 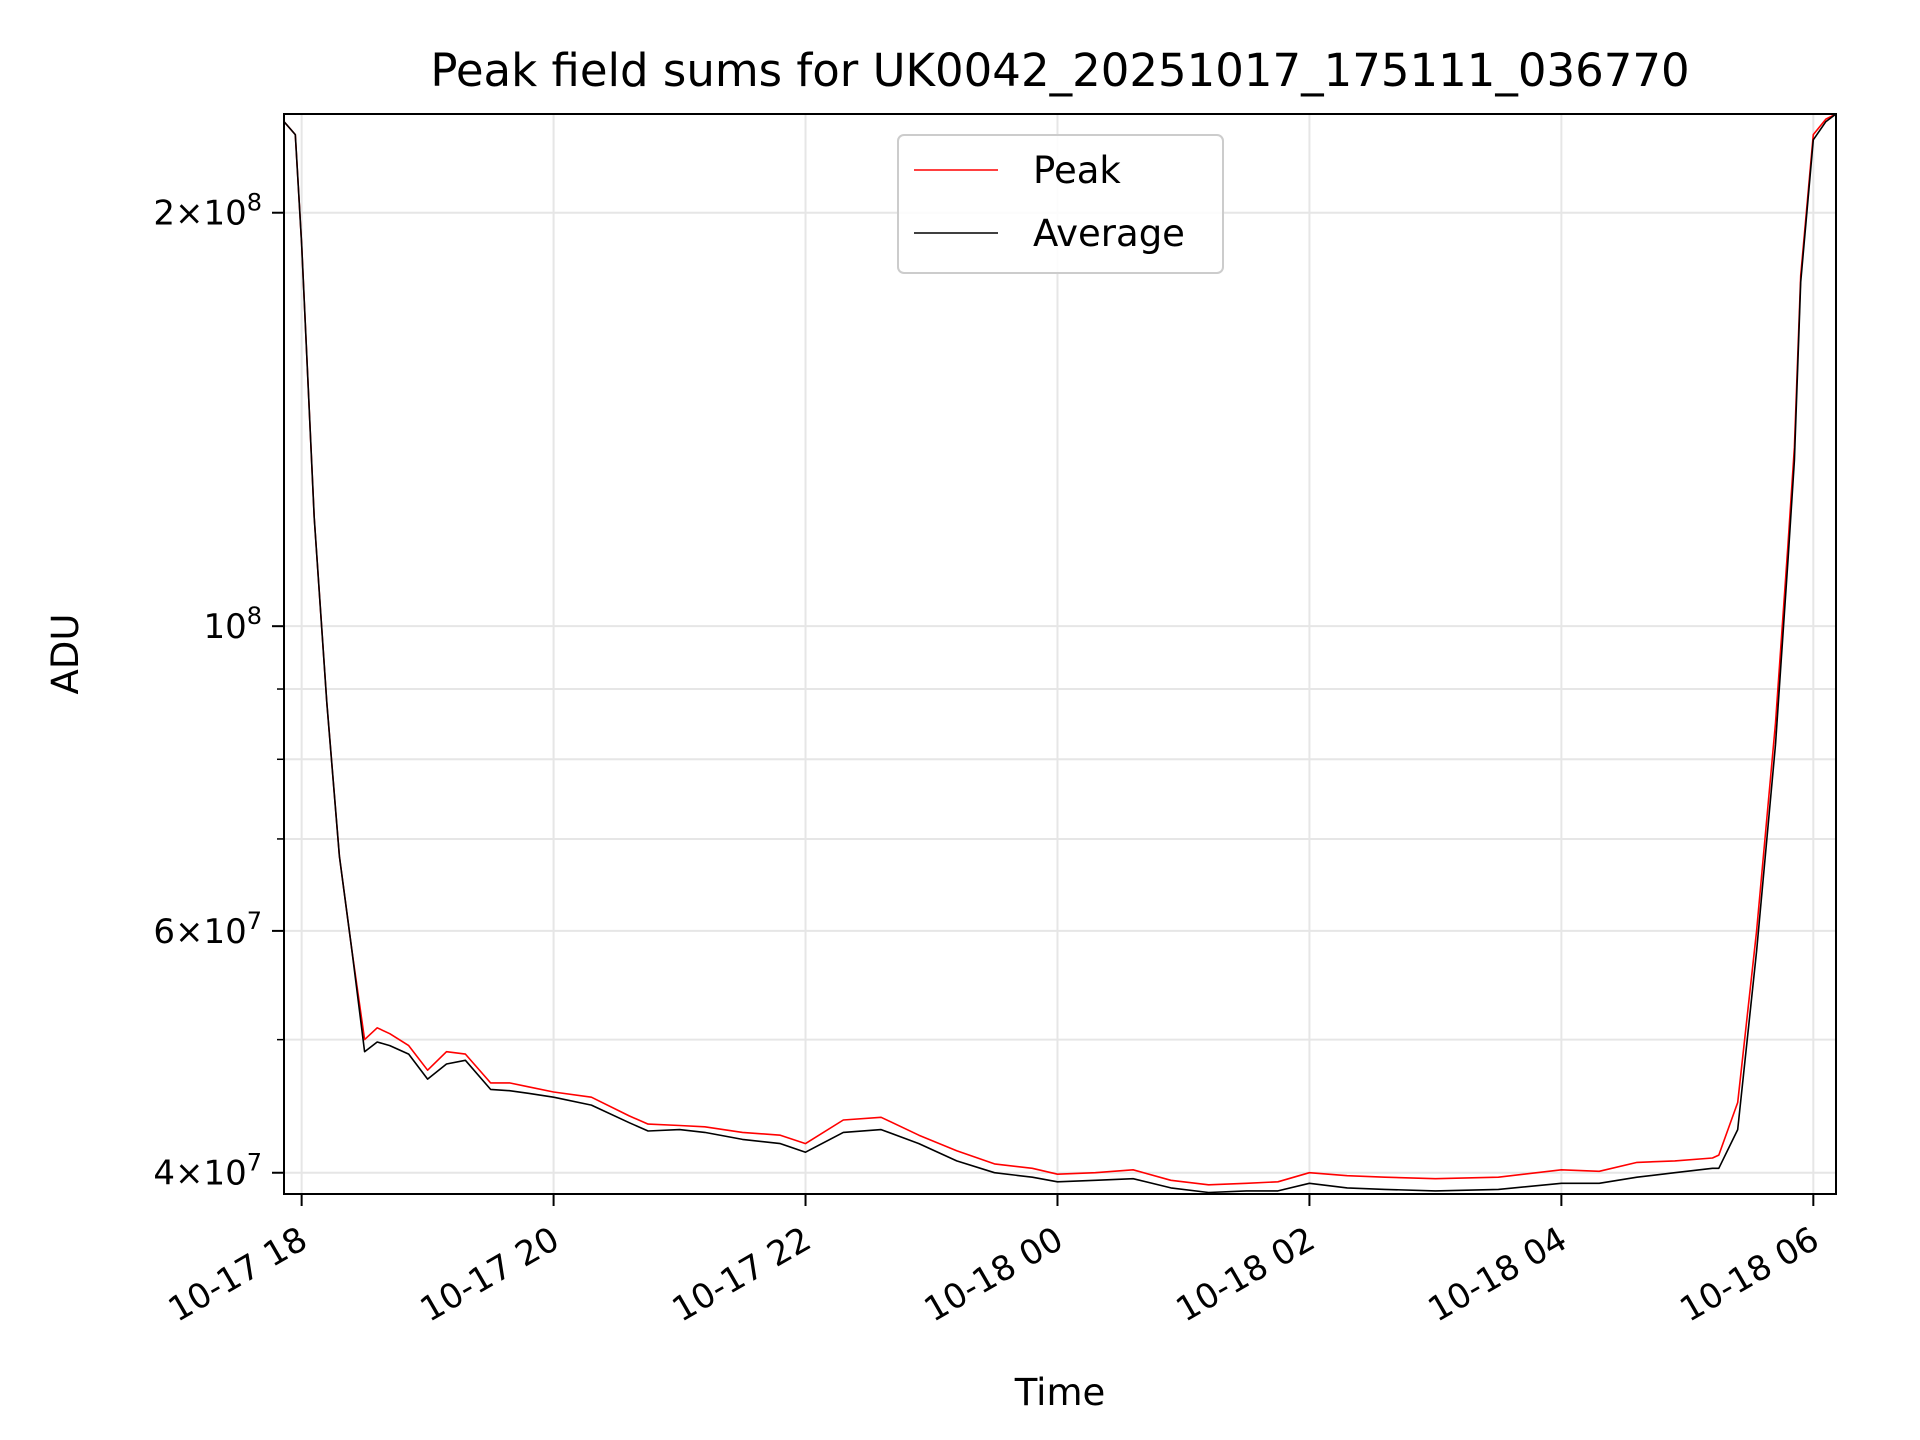 I want to click on y-axis-label: ADU, so click(x=65, y=654).